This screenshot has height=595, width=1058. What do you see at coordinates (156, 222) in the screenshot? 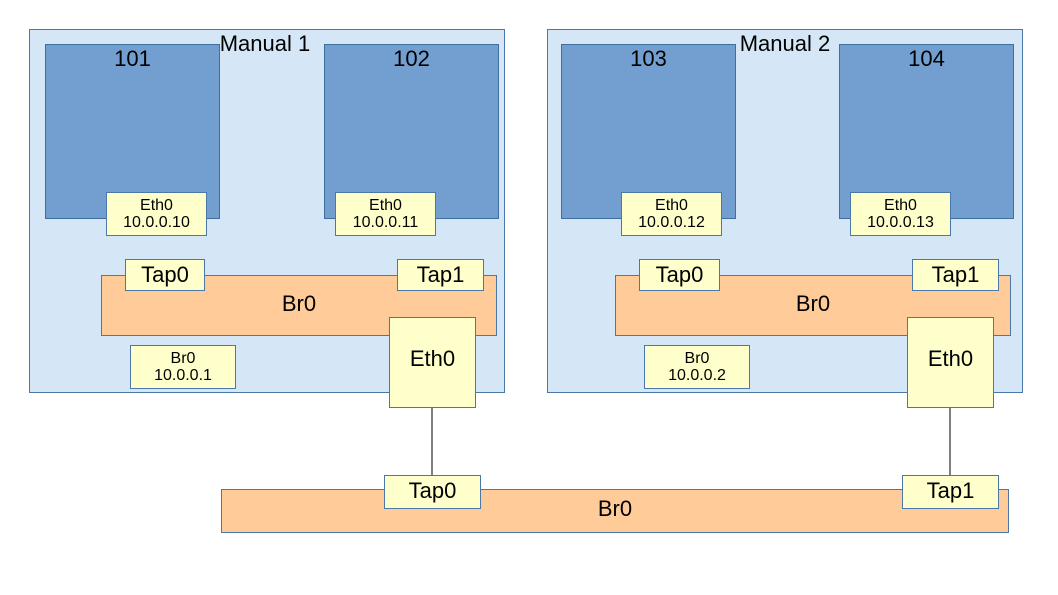
I see `nic-ip: 10.0.0.10` at bounding box center [156, 222].